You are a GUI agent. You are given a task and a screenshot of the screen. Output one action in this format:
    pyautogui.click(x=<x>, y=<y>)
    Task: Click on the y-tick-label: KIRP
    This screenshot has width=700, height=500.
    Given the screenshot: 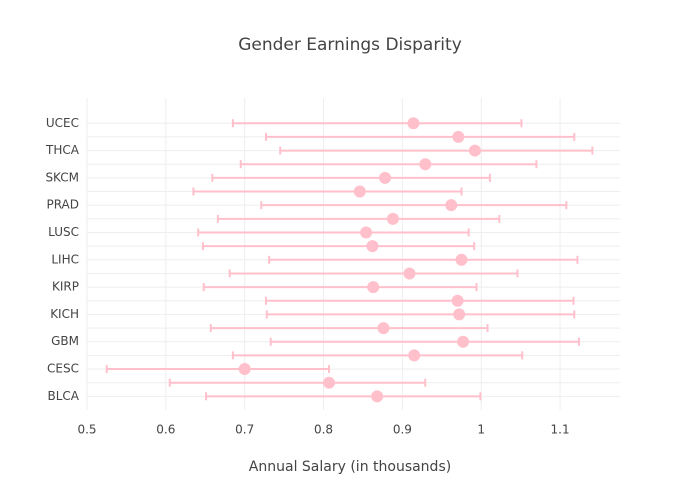 What is the action you would take?
    pyautogui.click(x=65, y=287)
    